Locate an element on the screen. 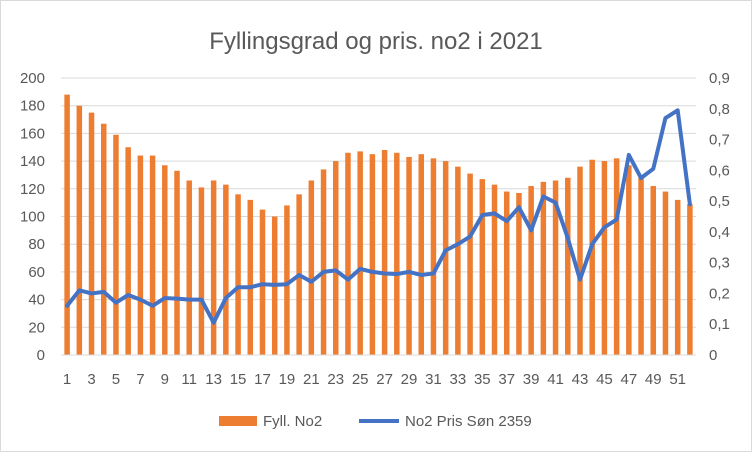  x-tick-label: 29 is located at coordinates (409, 379).